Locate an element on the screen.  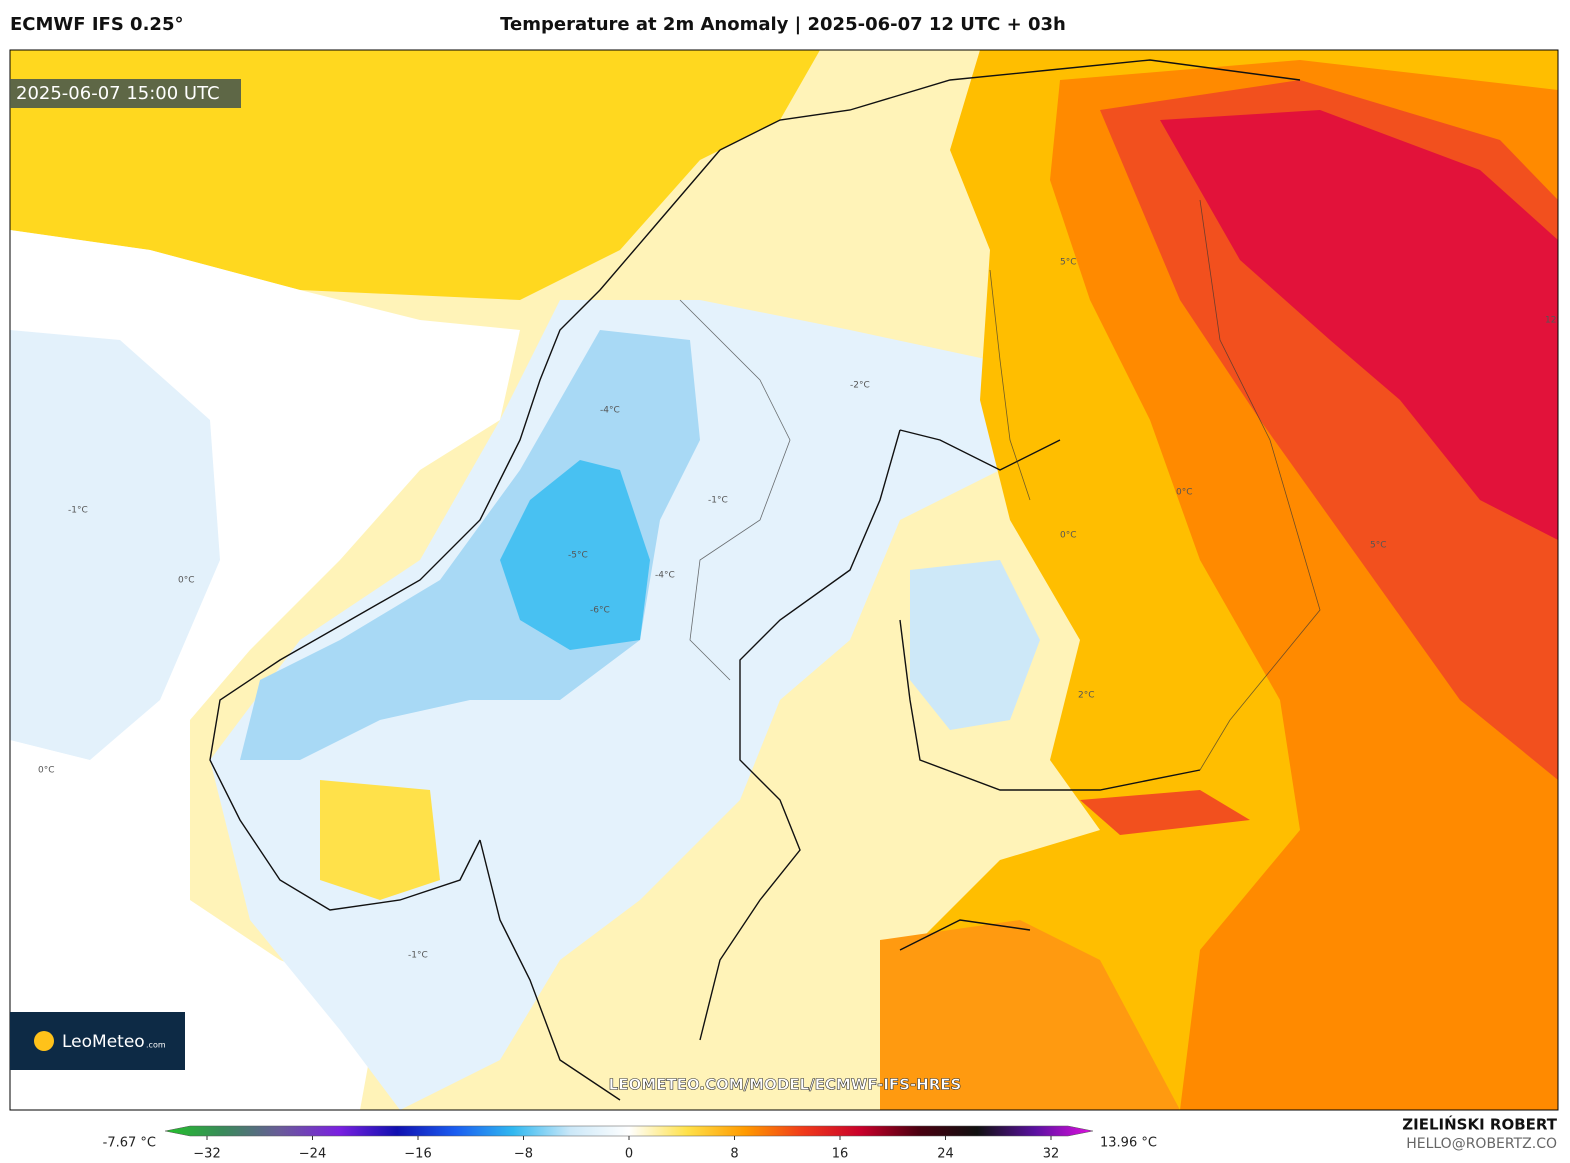
author: ZIELIŃSKI ROBERT is located at coordinates (1479, 1124).